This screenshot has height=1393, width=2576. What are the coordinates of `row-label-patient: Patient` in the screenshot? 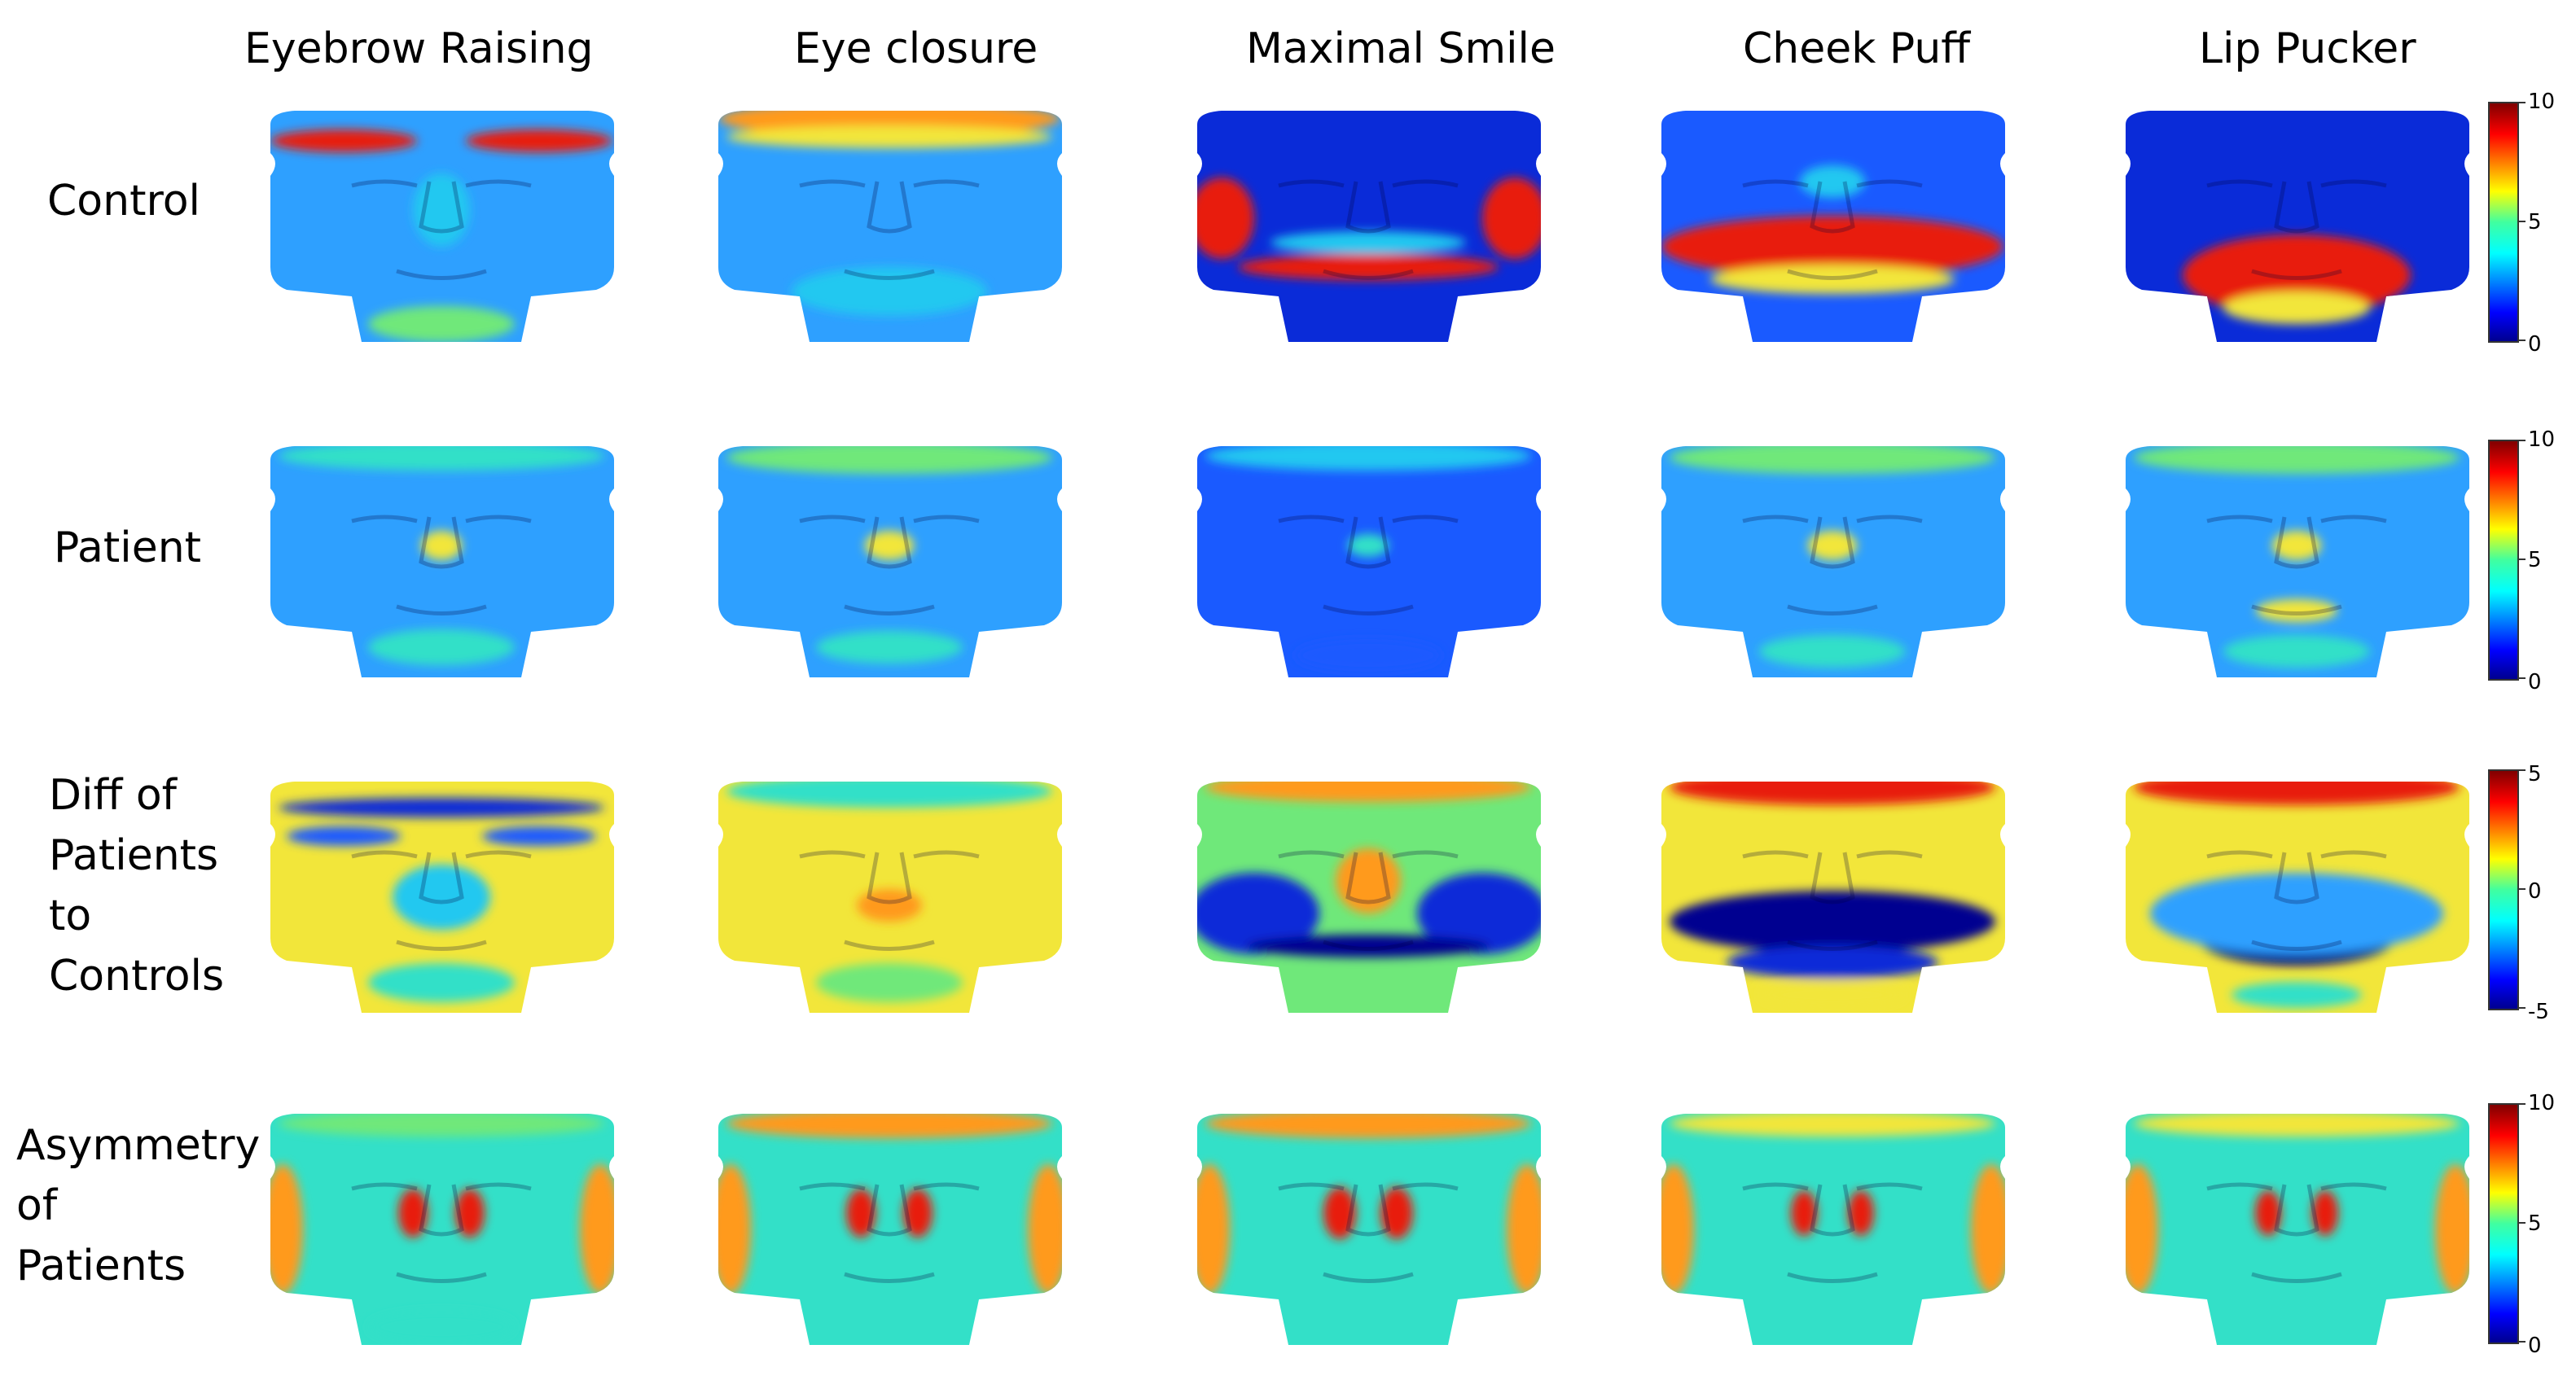 It's located at (127, 548).